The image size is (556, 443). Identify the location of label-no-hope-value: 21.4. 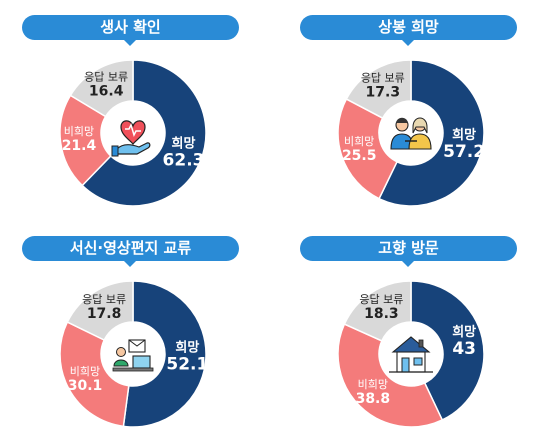
(79, 146).